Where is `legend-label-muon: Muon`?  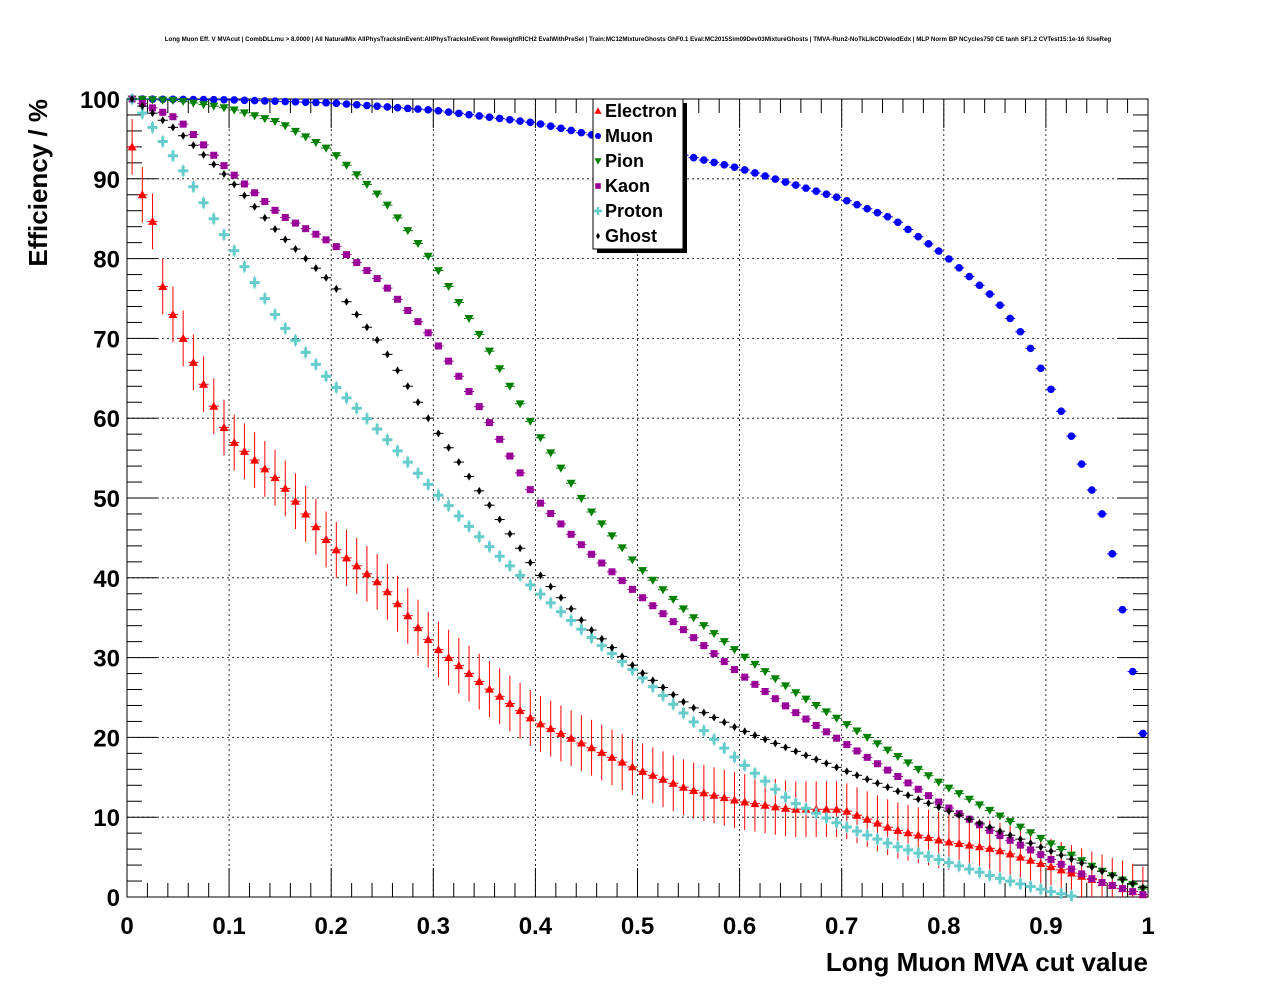
legend-label-muon: Muon is located at coordinates (629, 136).